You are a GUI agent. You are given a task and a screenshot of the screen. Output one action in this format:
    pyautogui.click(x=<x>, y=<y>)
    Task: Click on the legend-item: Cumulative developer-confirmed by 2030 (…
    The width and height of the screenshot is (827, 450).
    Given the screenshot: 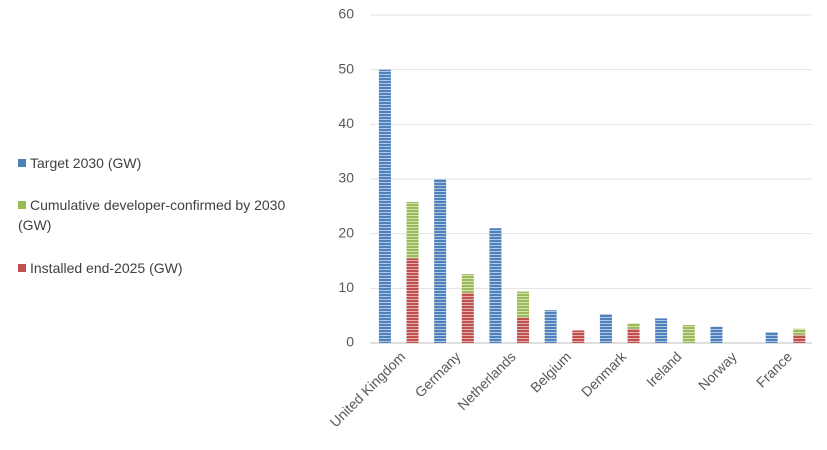 What is the action you would take?
    pyautogui.click(x=168, y=215)
    